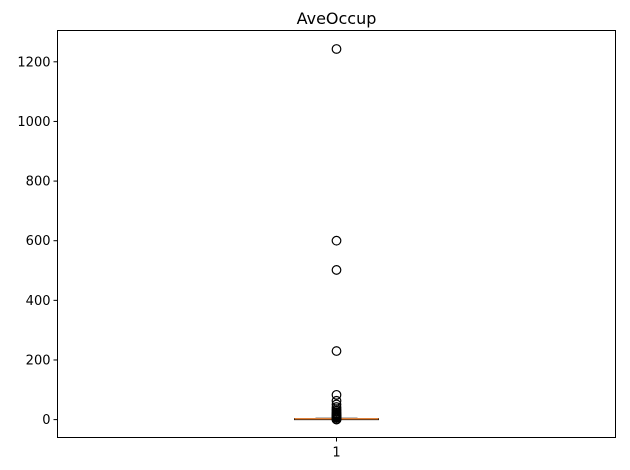 This screenshot has height=470, width=630. I want to click on x-axis: 1, so click(336, 449).